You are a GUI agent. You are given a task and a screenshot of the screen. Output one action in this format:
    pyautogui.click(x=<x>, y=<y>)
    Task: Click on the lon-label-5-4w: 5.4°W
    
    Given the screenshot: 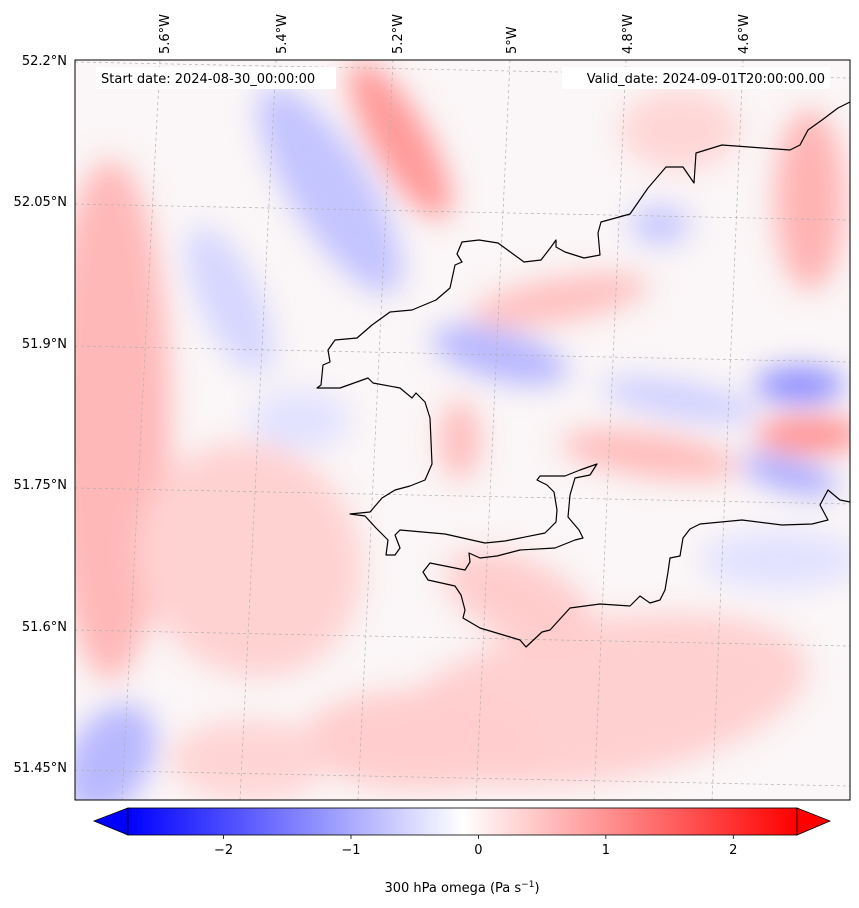 What is the action you would take?
    pyautogui.click(x=282, y=34)
    